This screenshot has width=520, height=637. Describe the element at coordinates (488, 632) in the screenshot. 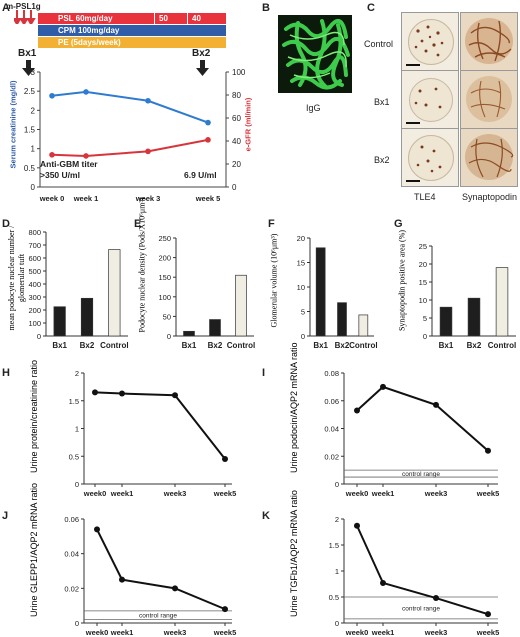

I see `k-xtick-label: week5` at that location.